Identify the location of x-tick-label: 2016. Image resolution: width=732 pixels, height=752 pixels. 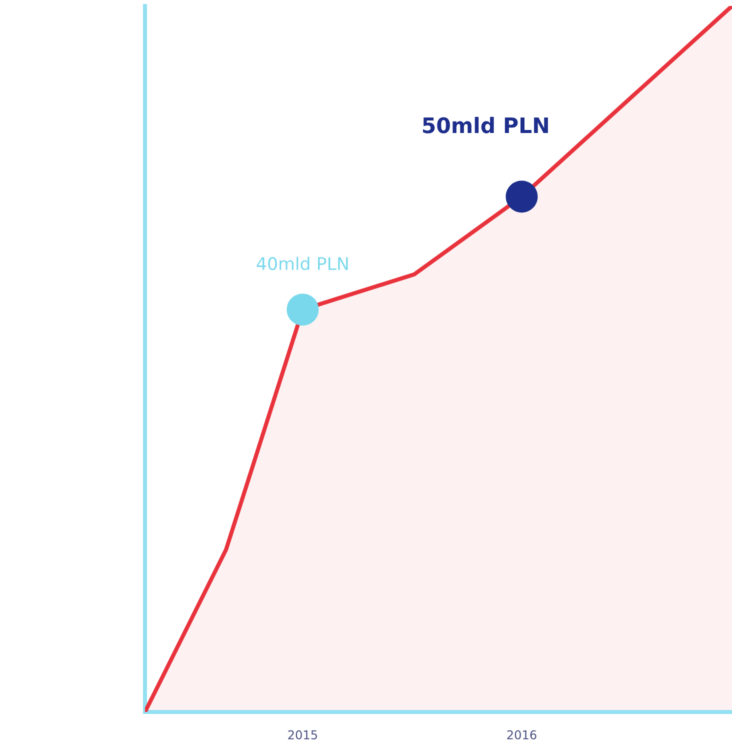
(521, 735).